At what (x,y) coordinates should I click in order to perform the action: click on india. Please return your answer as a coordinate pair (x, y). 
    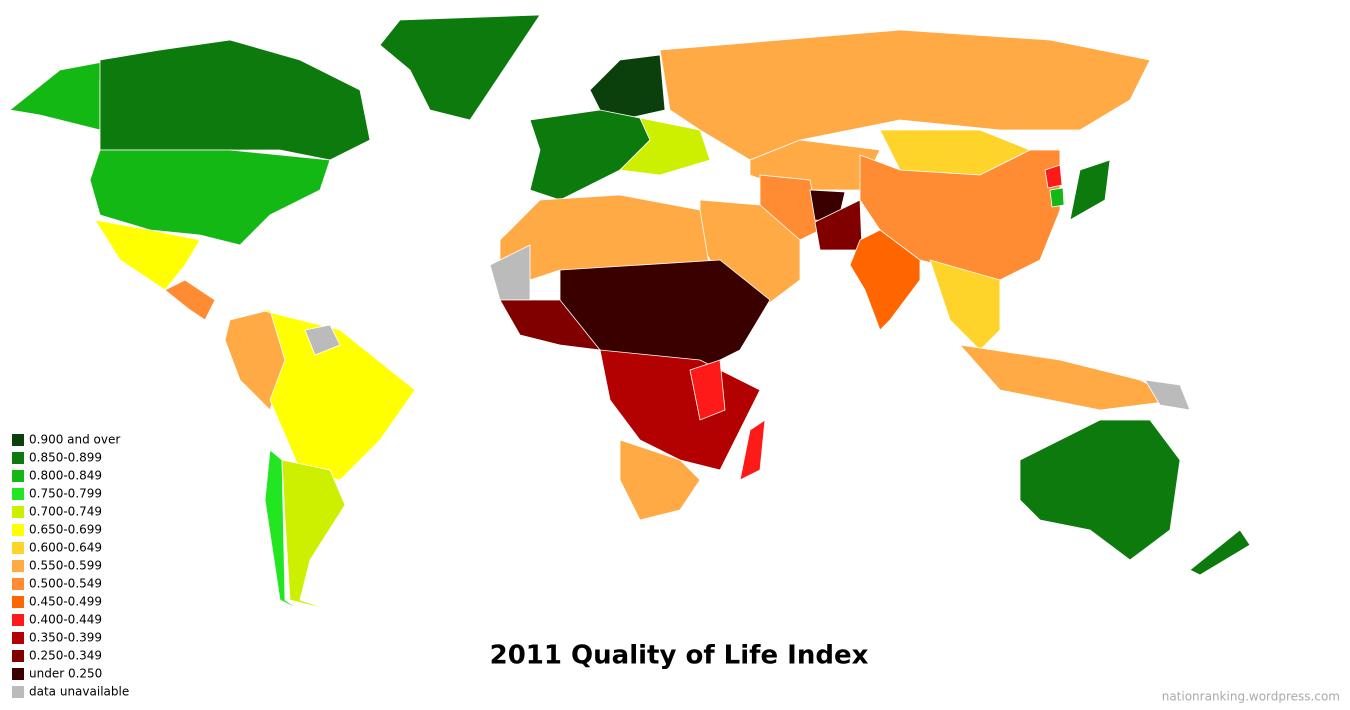
    Looking at the image, I should click on (885, 280).